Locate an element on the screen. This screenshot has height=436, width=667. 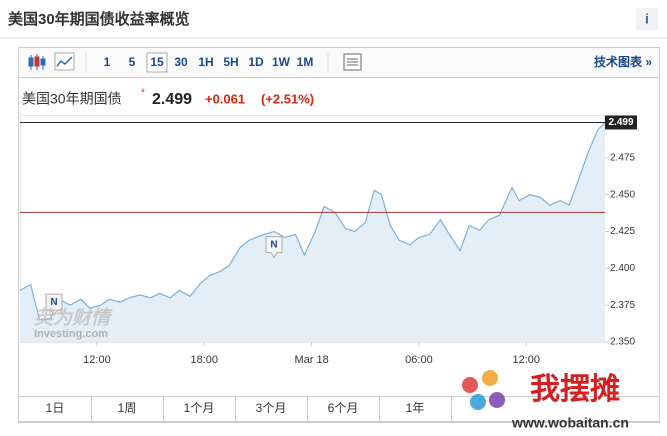
watermark-site: Investing.com is located at coordinates (71, 334).